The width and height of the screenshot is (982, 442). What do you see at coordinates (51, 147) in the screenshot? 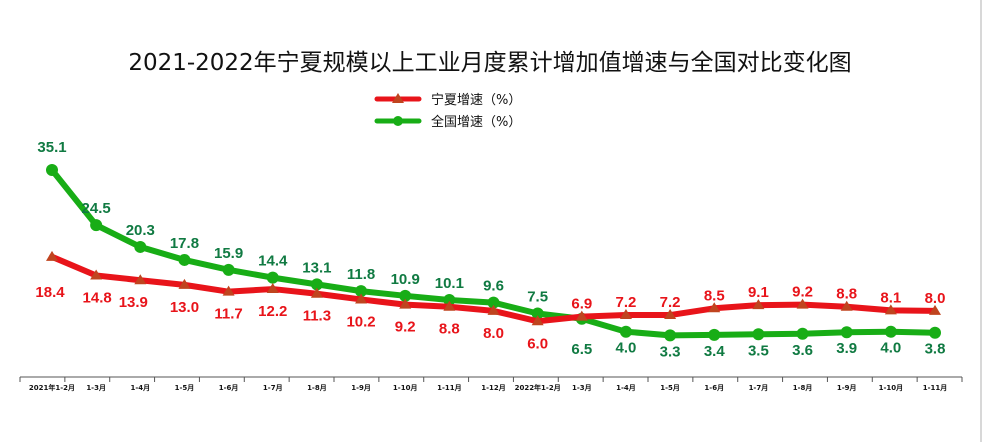
I see `national-data-label: 35.1` at bounding box center [51, 147].